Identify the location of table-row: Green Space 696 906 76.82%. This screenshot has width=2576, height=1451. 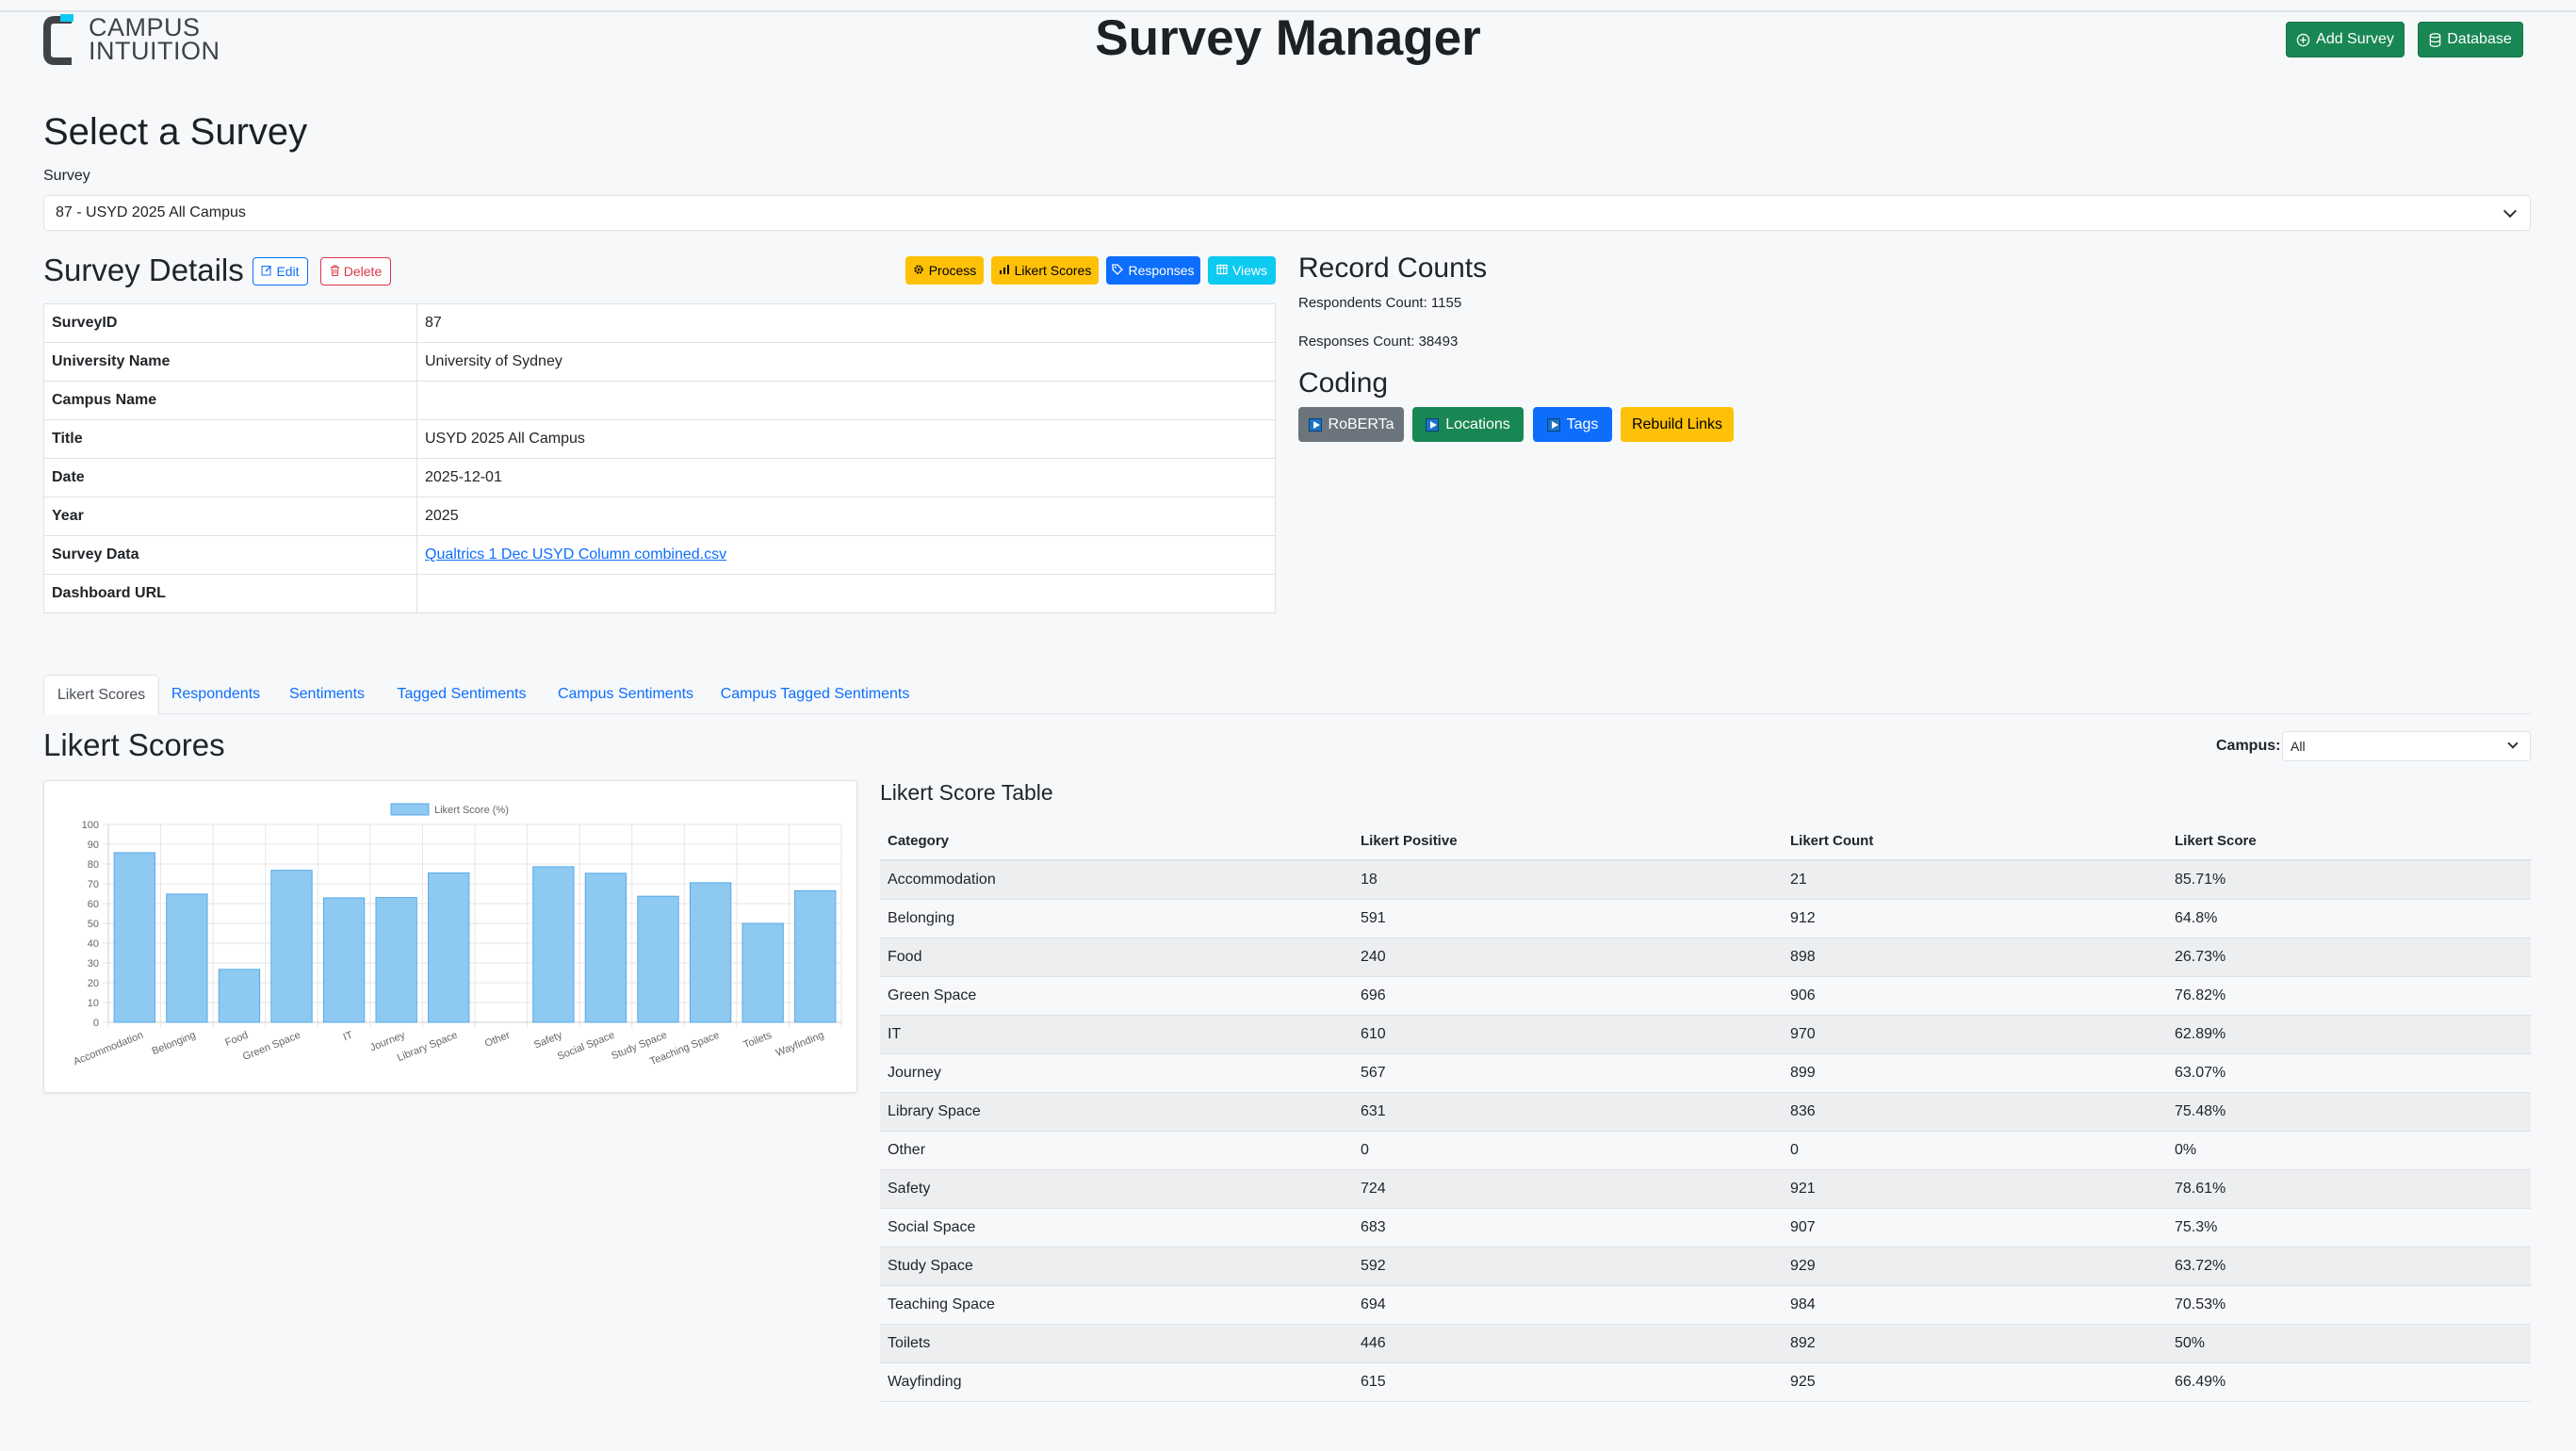
(1705, 996).